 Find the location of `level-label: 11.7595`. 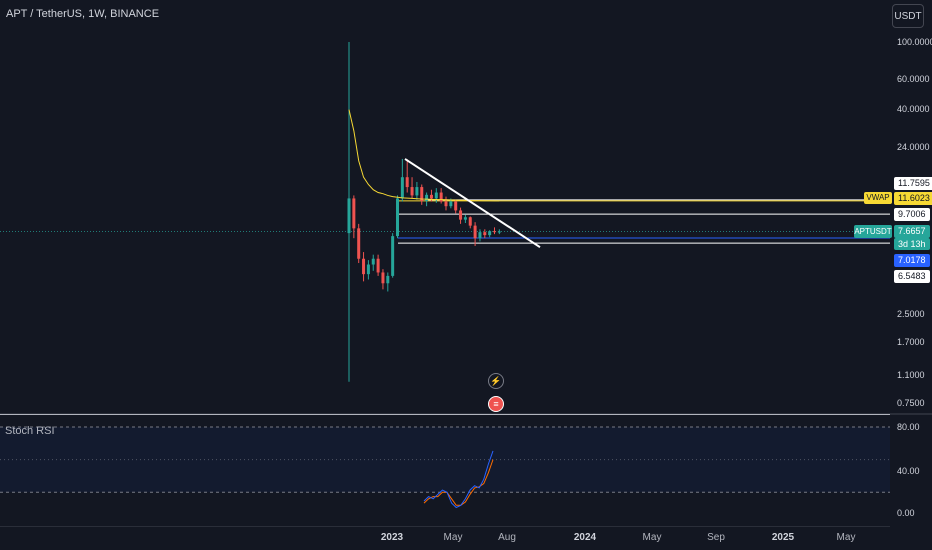

level-label: 11.7595 is located at coordinates (913, 183).